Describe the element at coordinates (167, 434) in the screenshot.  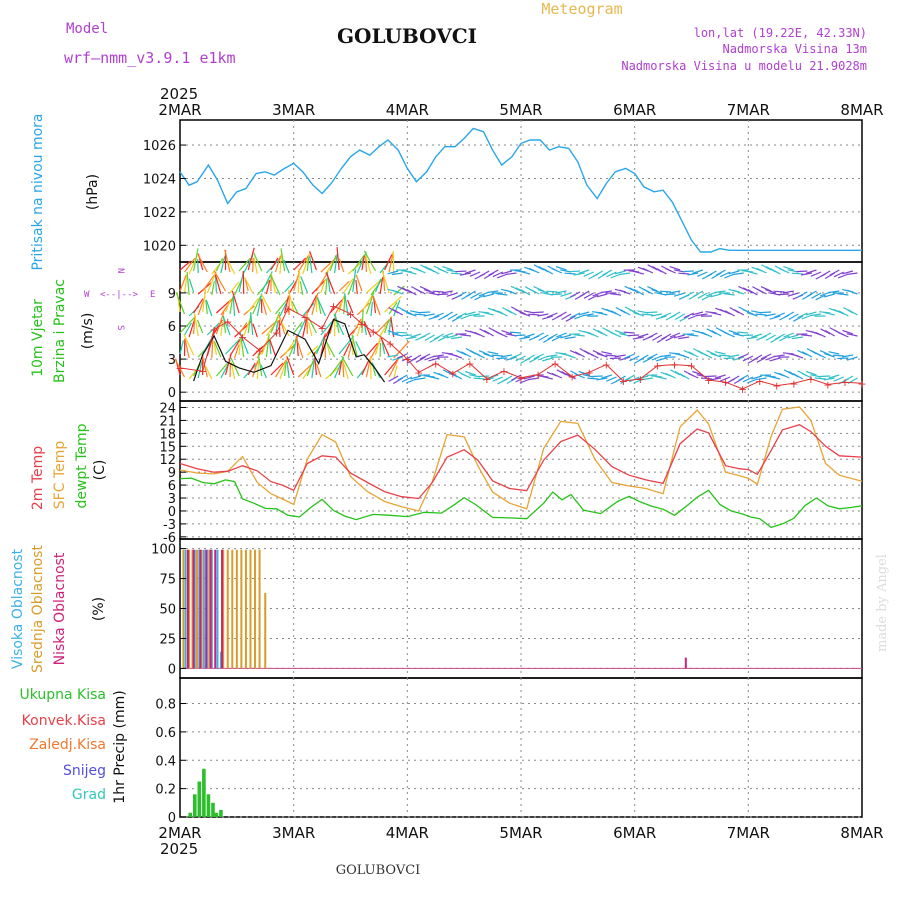
I see `y-tick-label: 18` at that location.